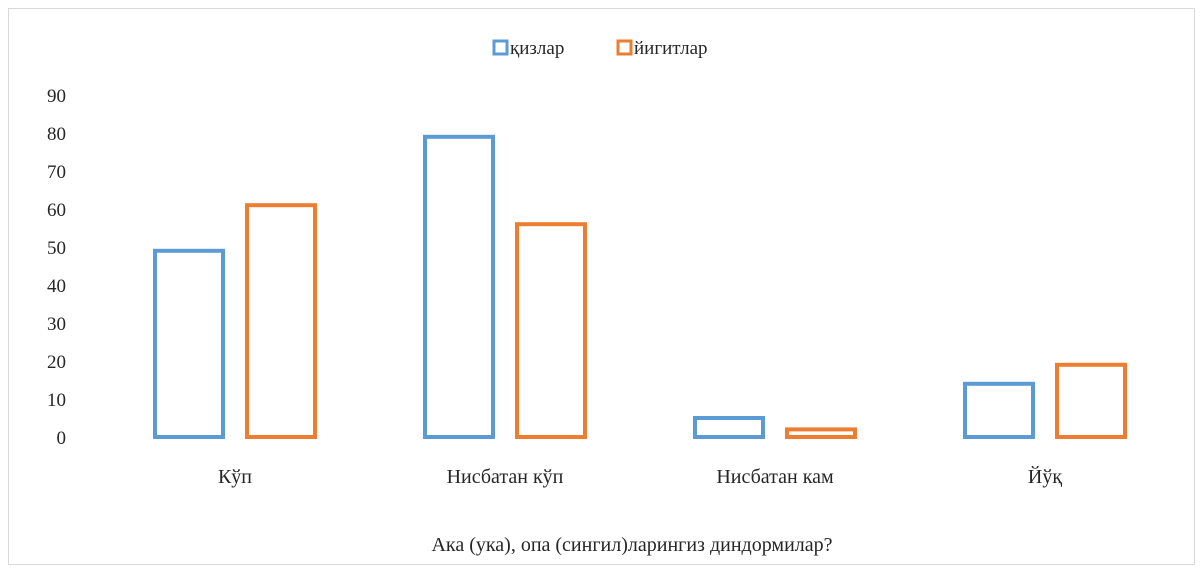  What do you see at coordinates (640, 476) in the screenshot?
I see `x-axis: Кўп Нисбатан кўп Нисбатан кам Йўқ` at bounding box center [640, 476].